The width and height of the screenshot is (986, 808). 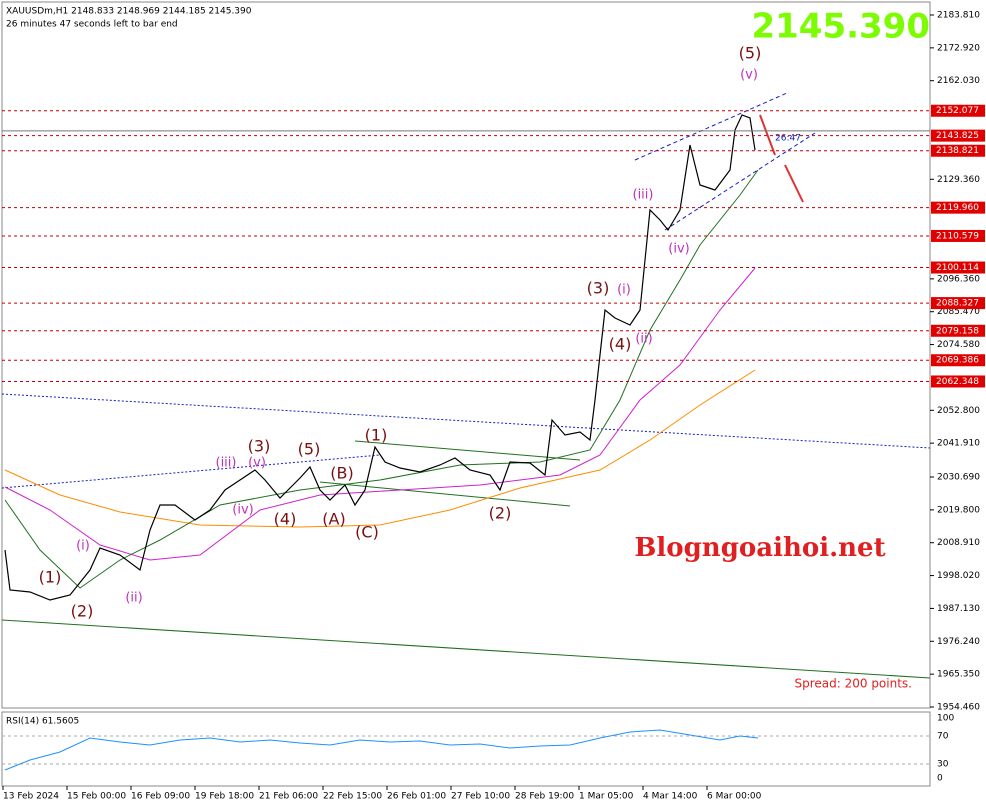 What do you see at coordinates (759, 548) in the screenshot?
I see `watermark: Blogngoaihoi.net` at bounding box center [759, 548].